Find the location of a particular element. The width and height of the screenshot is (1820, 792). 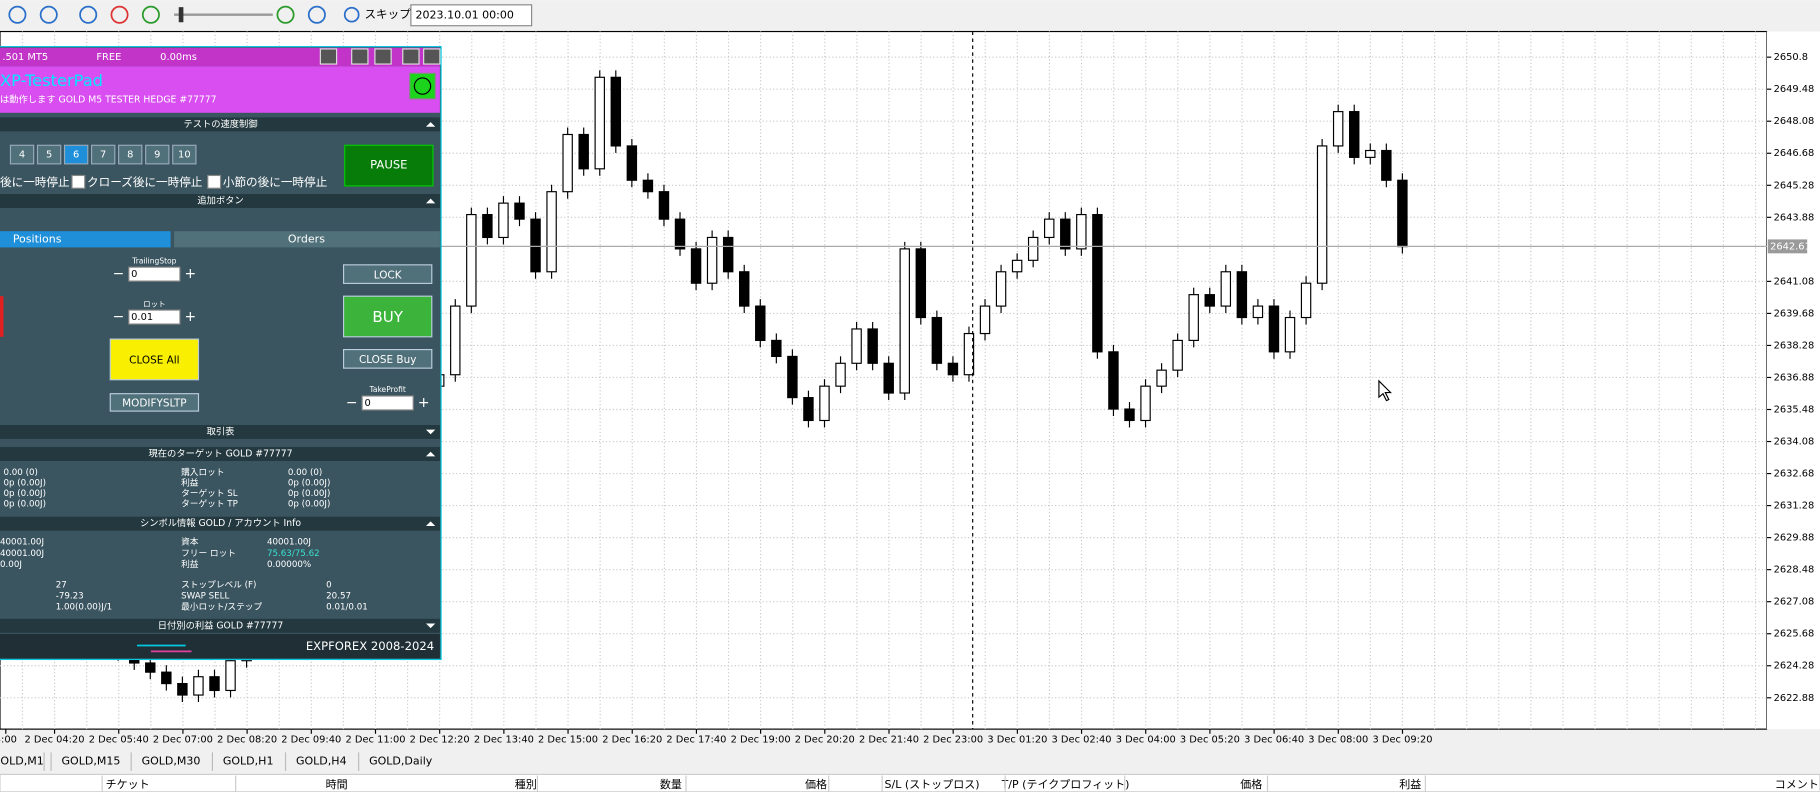

modify-button is located at coordinates (154, 402).